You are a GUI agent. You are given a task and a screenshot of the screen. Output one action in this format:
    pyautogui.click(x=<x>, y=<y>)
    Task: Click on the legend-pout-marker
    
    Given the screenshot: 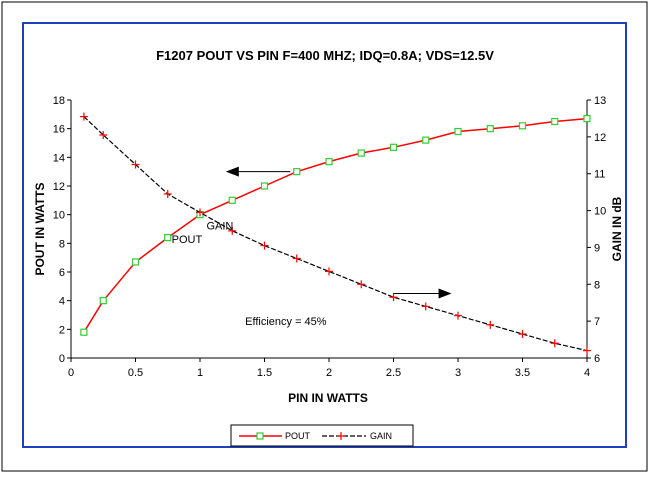 What is the action you would take?
    pyautogui.click(x=260, y=436)
    